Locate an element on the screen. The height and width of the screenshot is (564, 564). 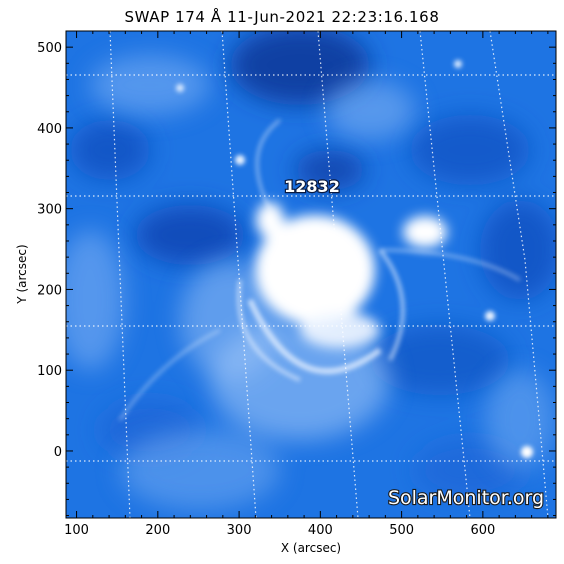
x-tick-label: 300 is located at coordinates (239, 530).